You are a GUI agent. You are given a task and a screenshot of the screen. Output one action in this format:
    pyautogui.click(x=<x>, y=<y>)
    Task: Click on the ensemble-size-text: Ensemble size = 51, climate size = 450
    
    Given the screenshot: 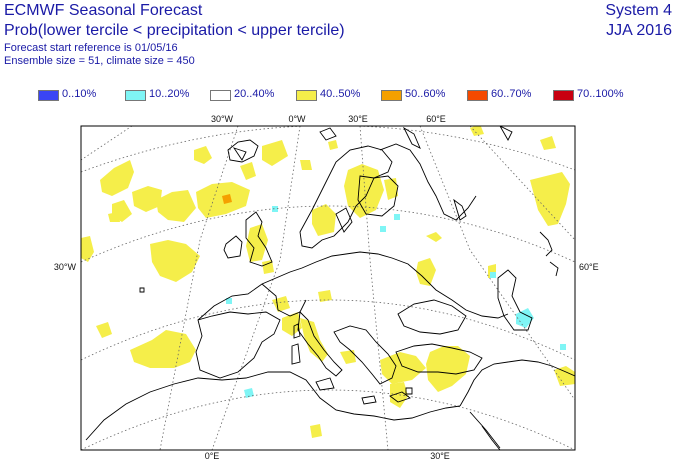 What is the action you would take?
    pyautogui.click(x=99, y=61)
    